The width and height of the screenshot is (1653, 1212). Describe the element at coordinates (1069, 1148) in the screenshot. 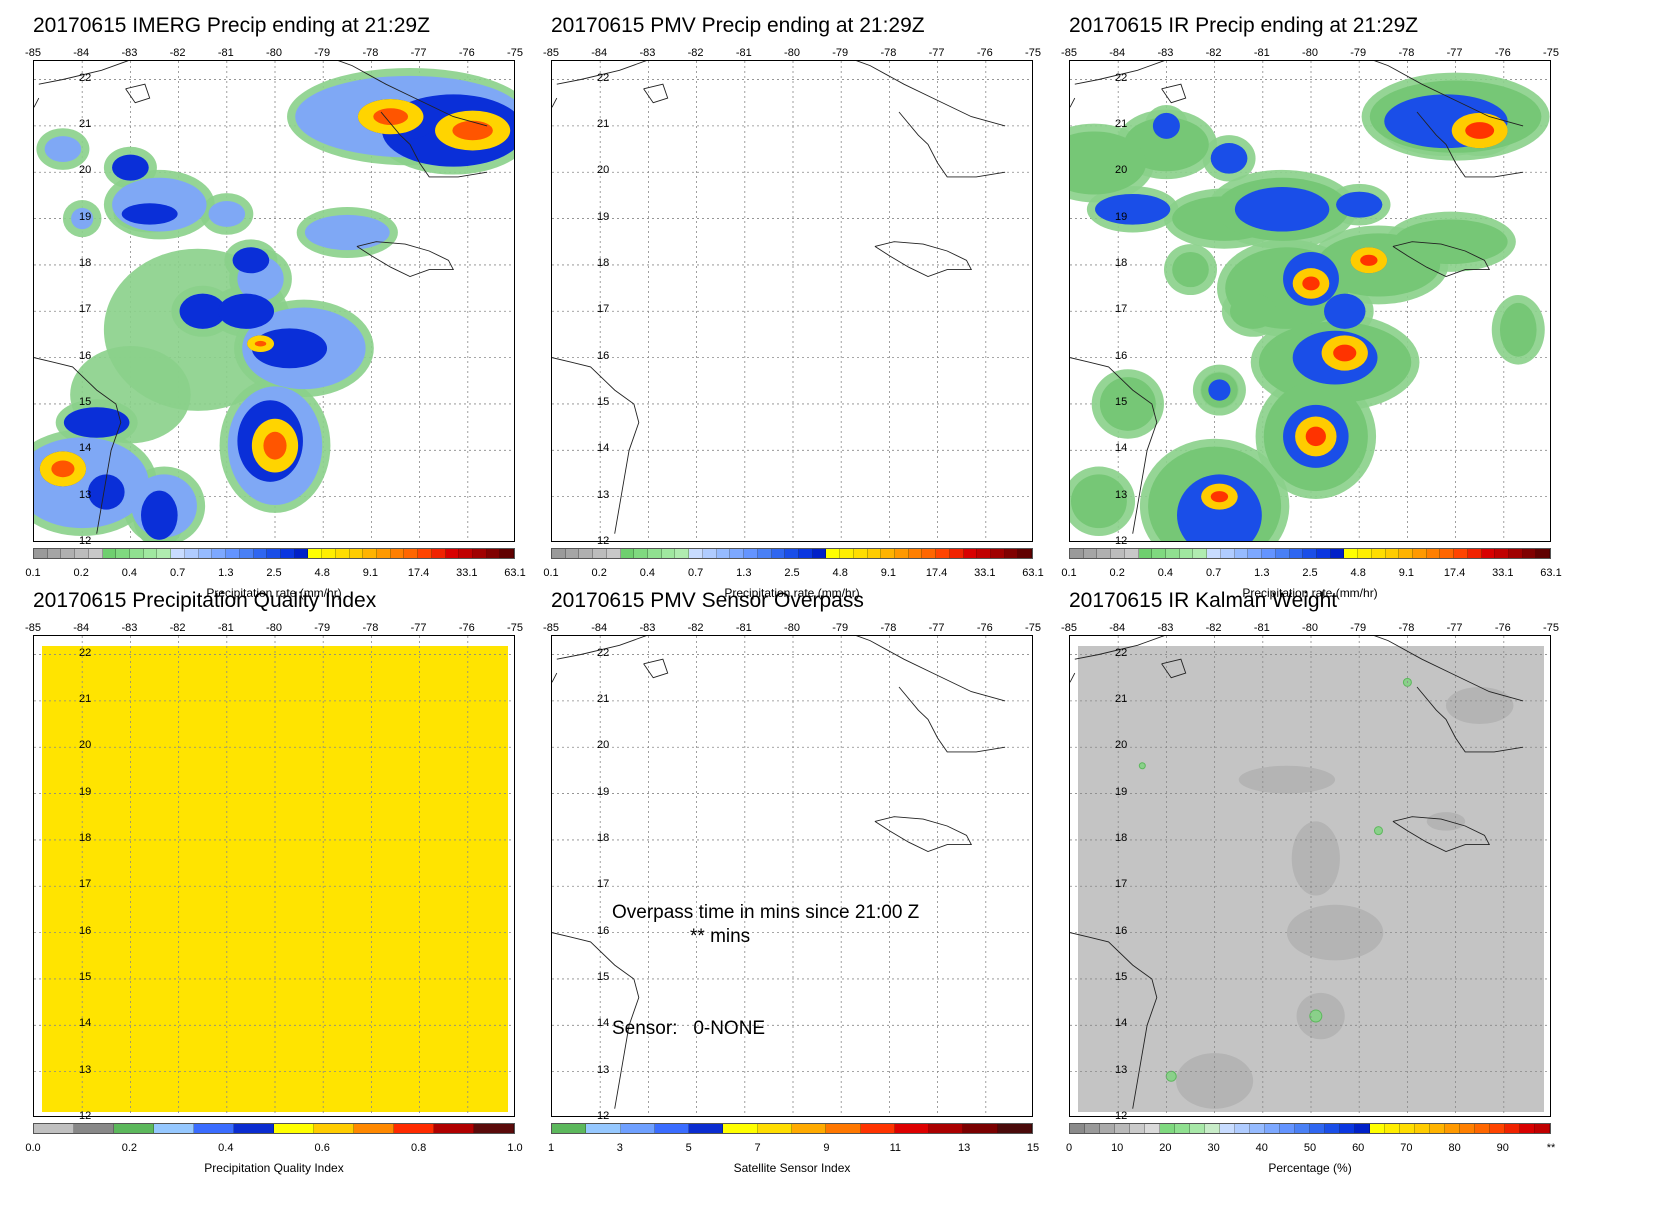

I see `colorbar-tick-label: 0` at that location.